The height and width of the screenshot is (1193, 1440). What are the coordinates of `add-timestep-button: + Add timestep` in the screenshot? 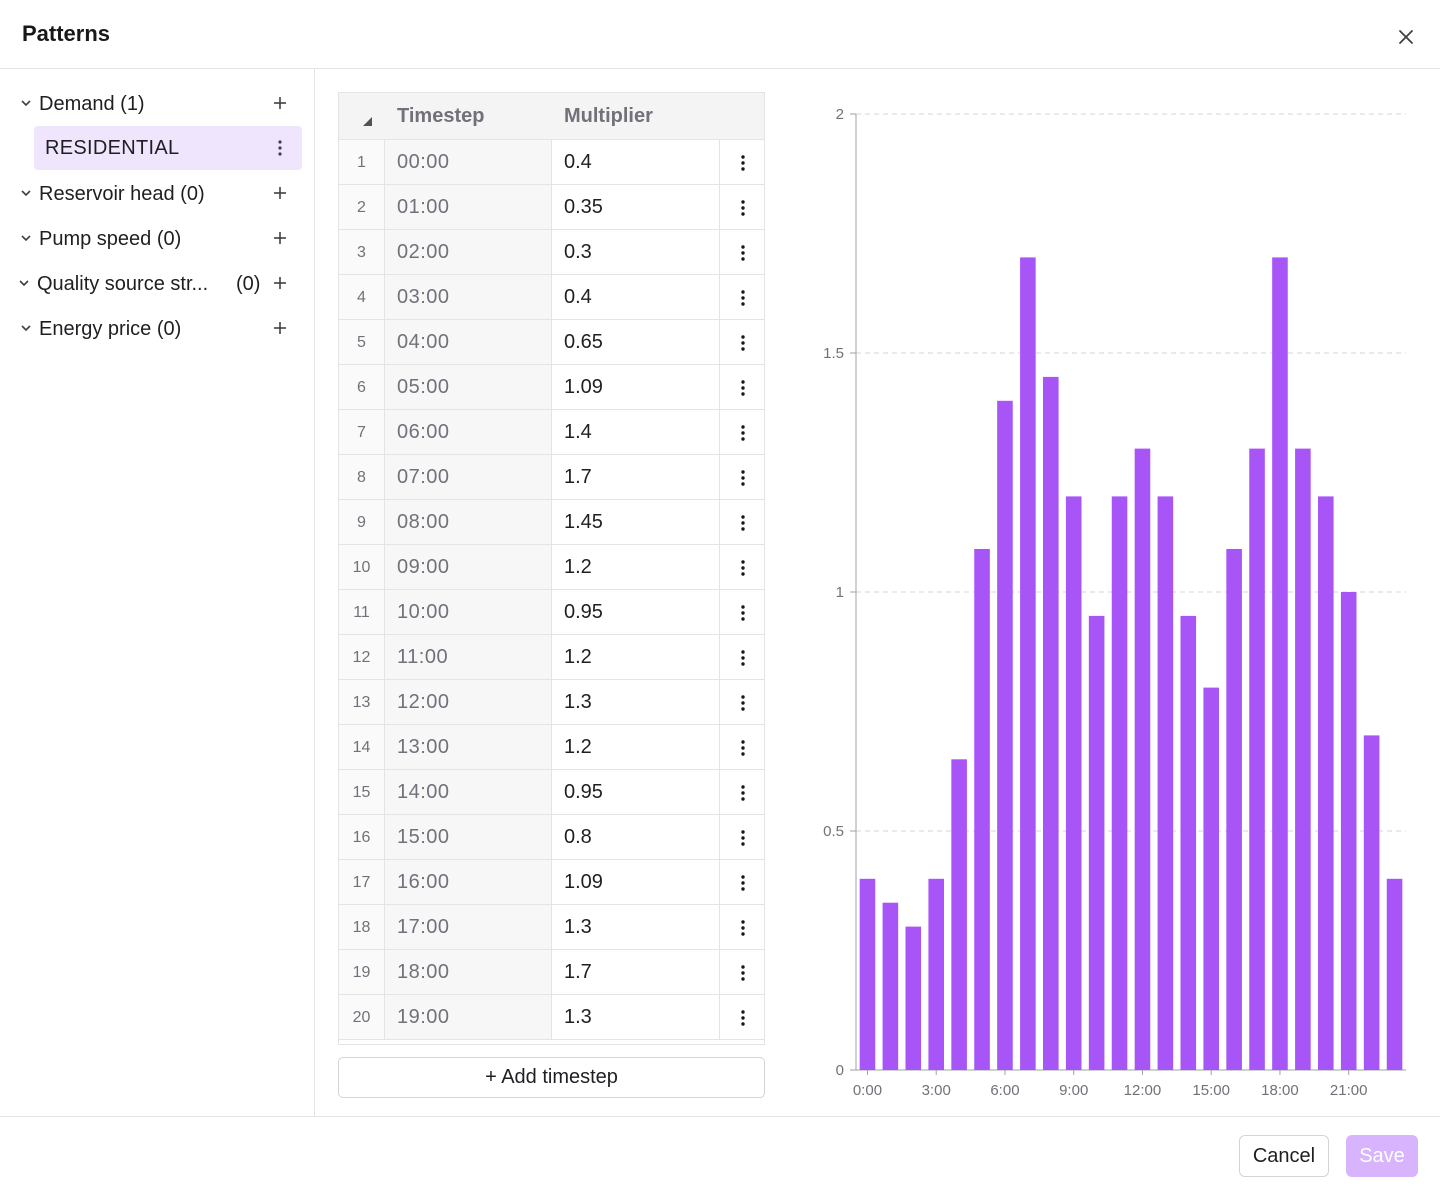 It's located at (551, 1077).